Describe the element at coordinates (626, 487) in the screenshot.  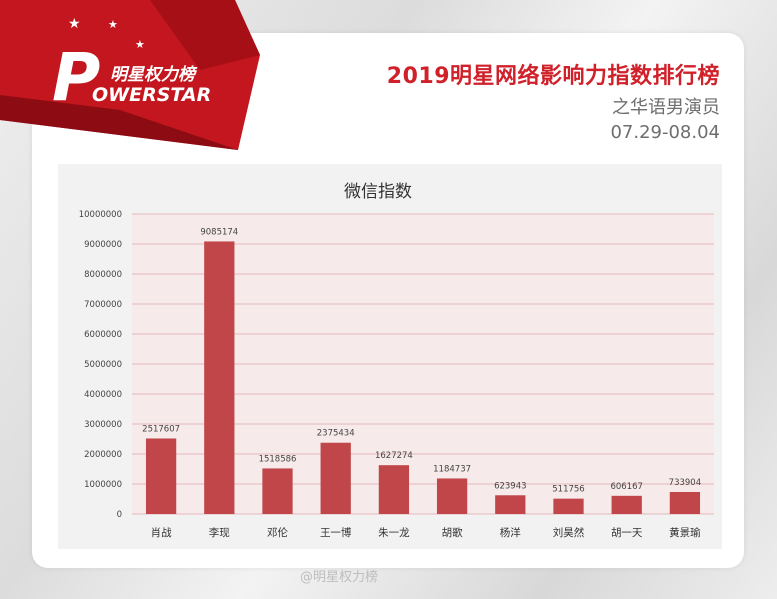
I see `bar-value-label: 606167` at that location.